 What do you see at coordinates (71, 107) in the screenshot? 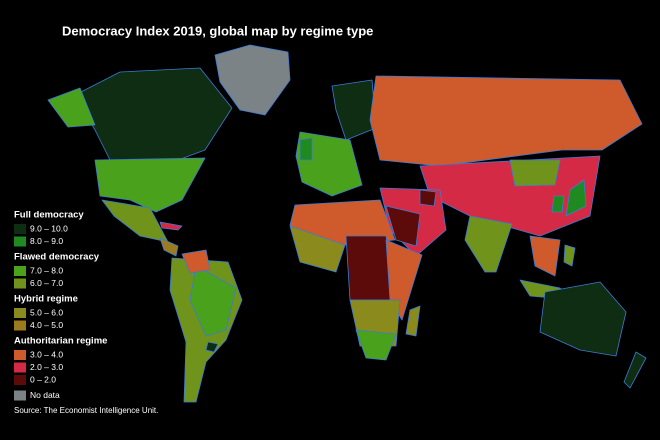
I see `alaska` at bounding box center [71, 107].